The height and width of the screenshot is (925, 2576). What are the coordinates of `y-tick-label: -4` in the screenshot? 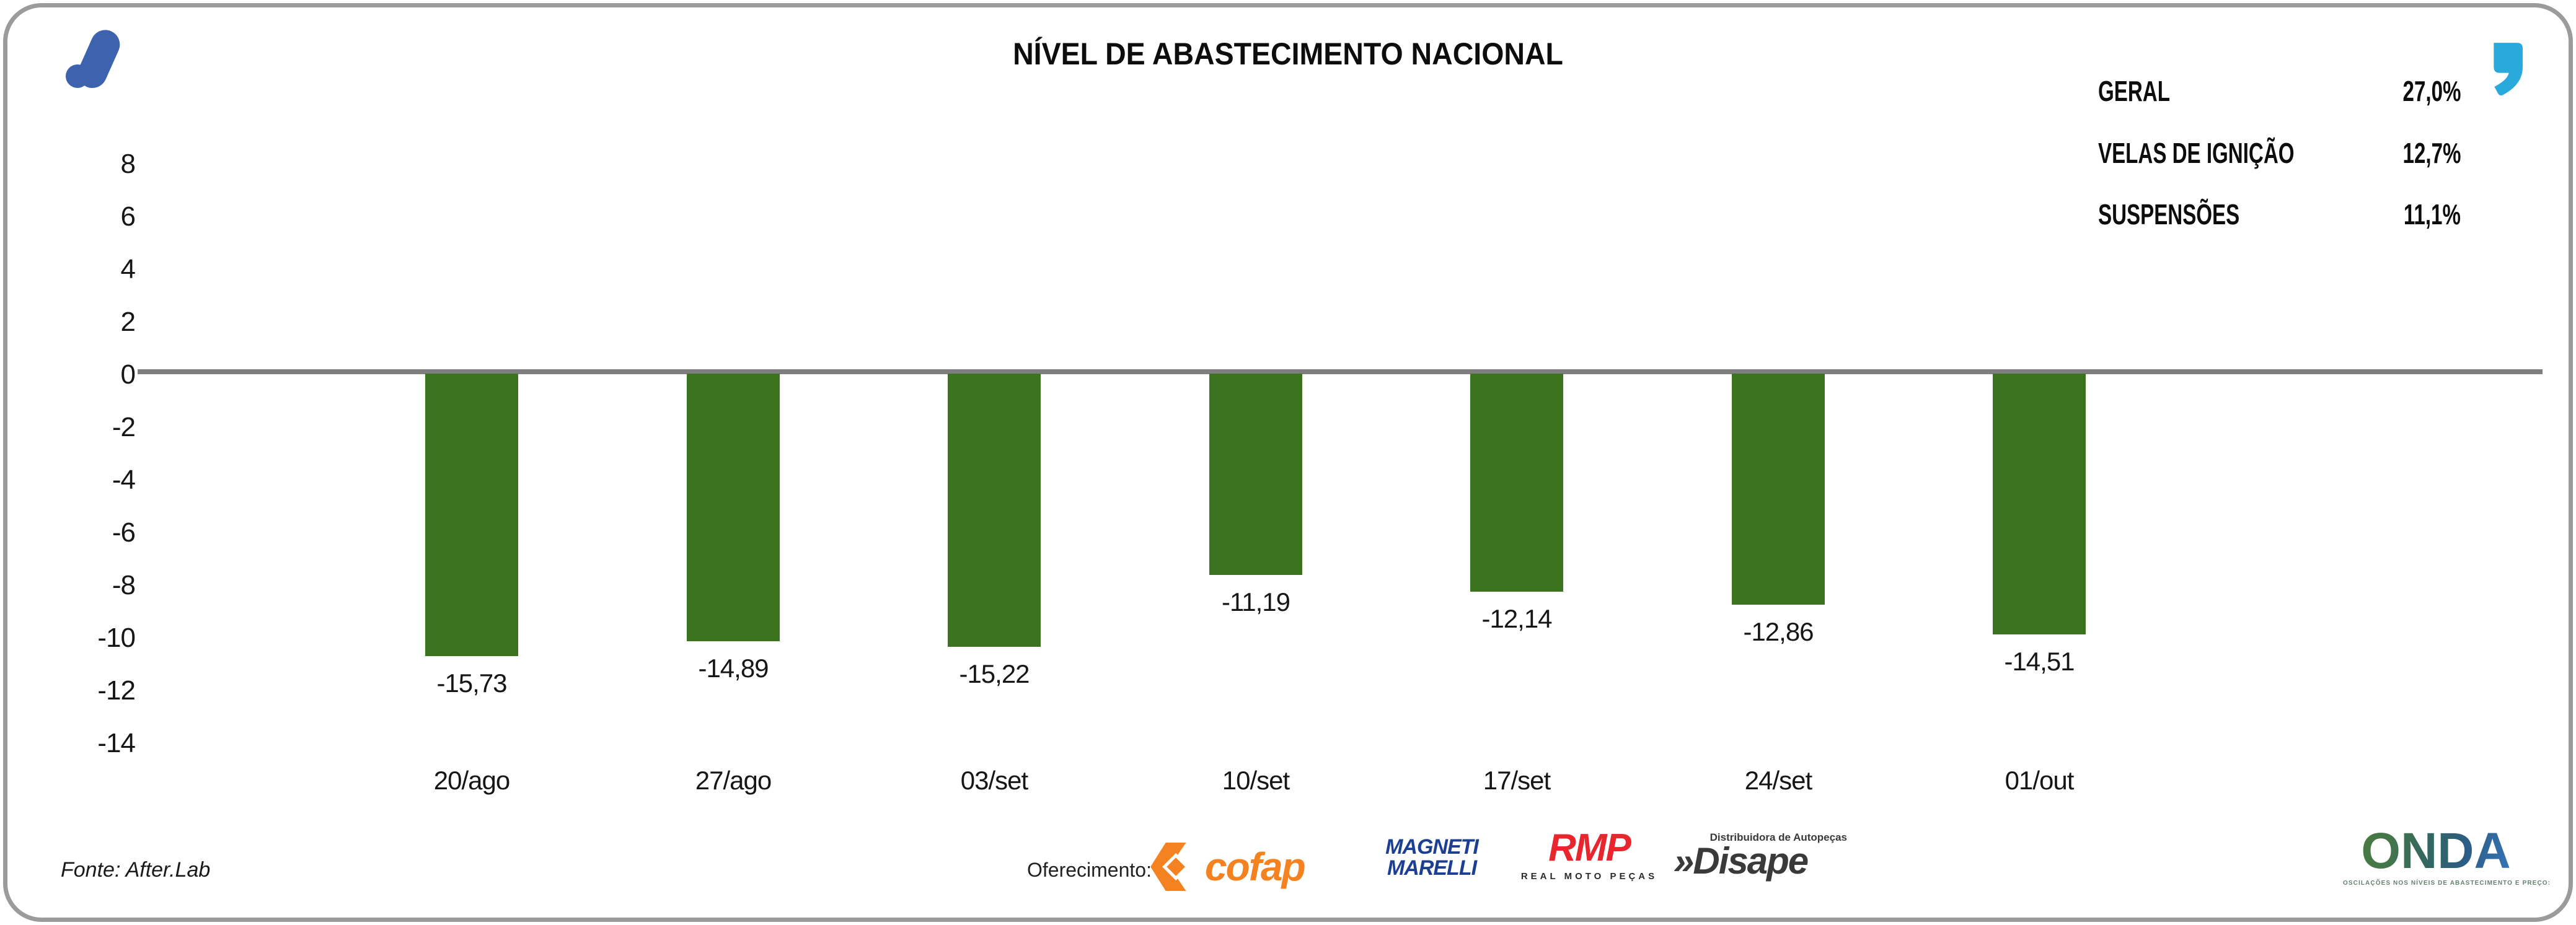 It's located at (124, 480).